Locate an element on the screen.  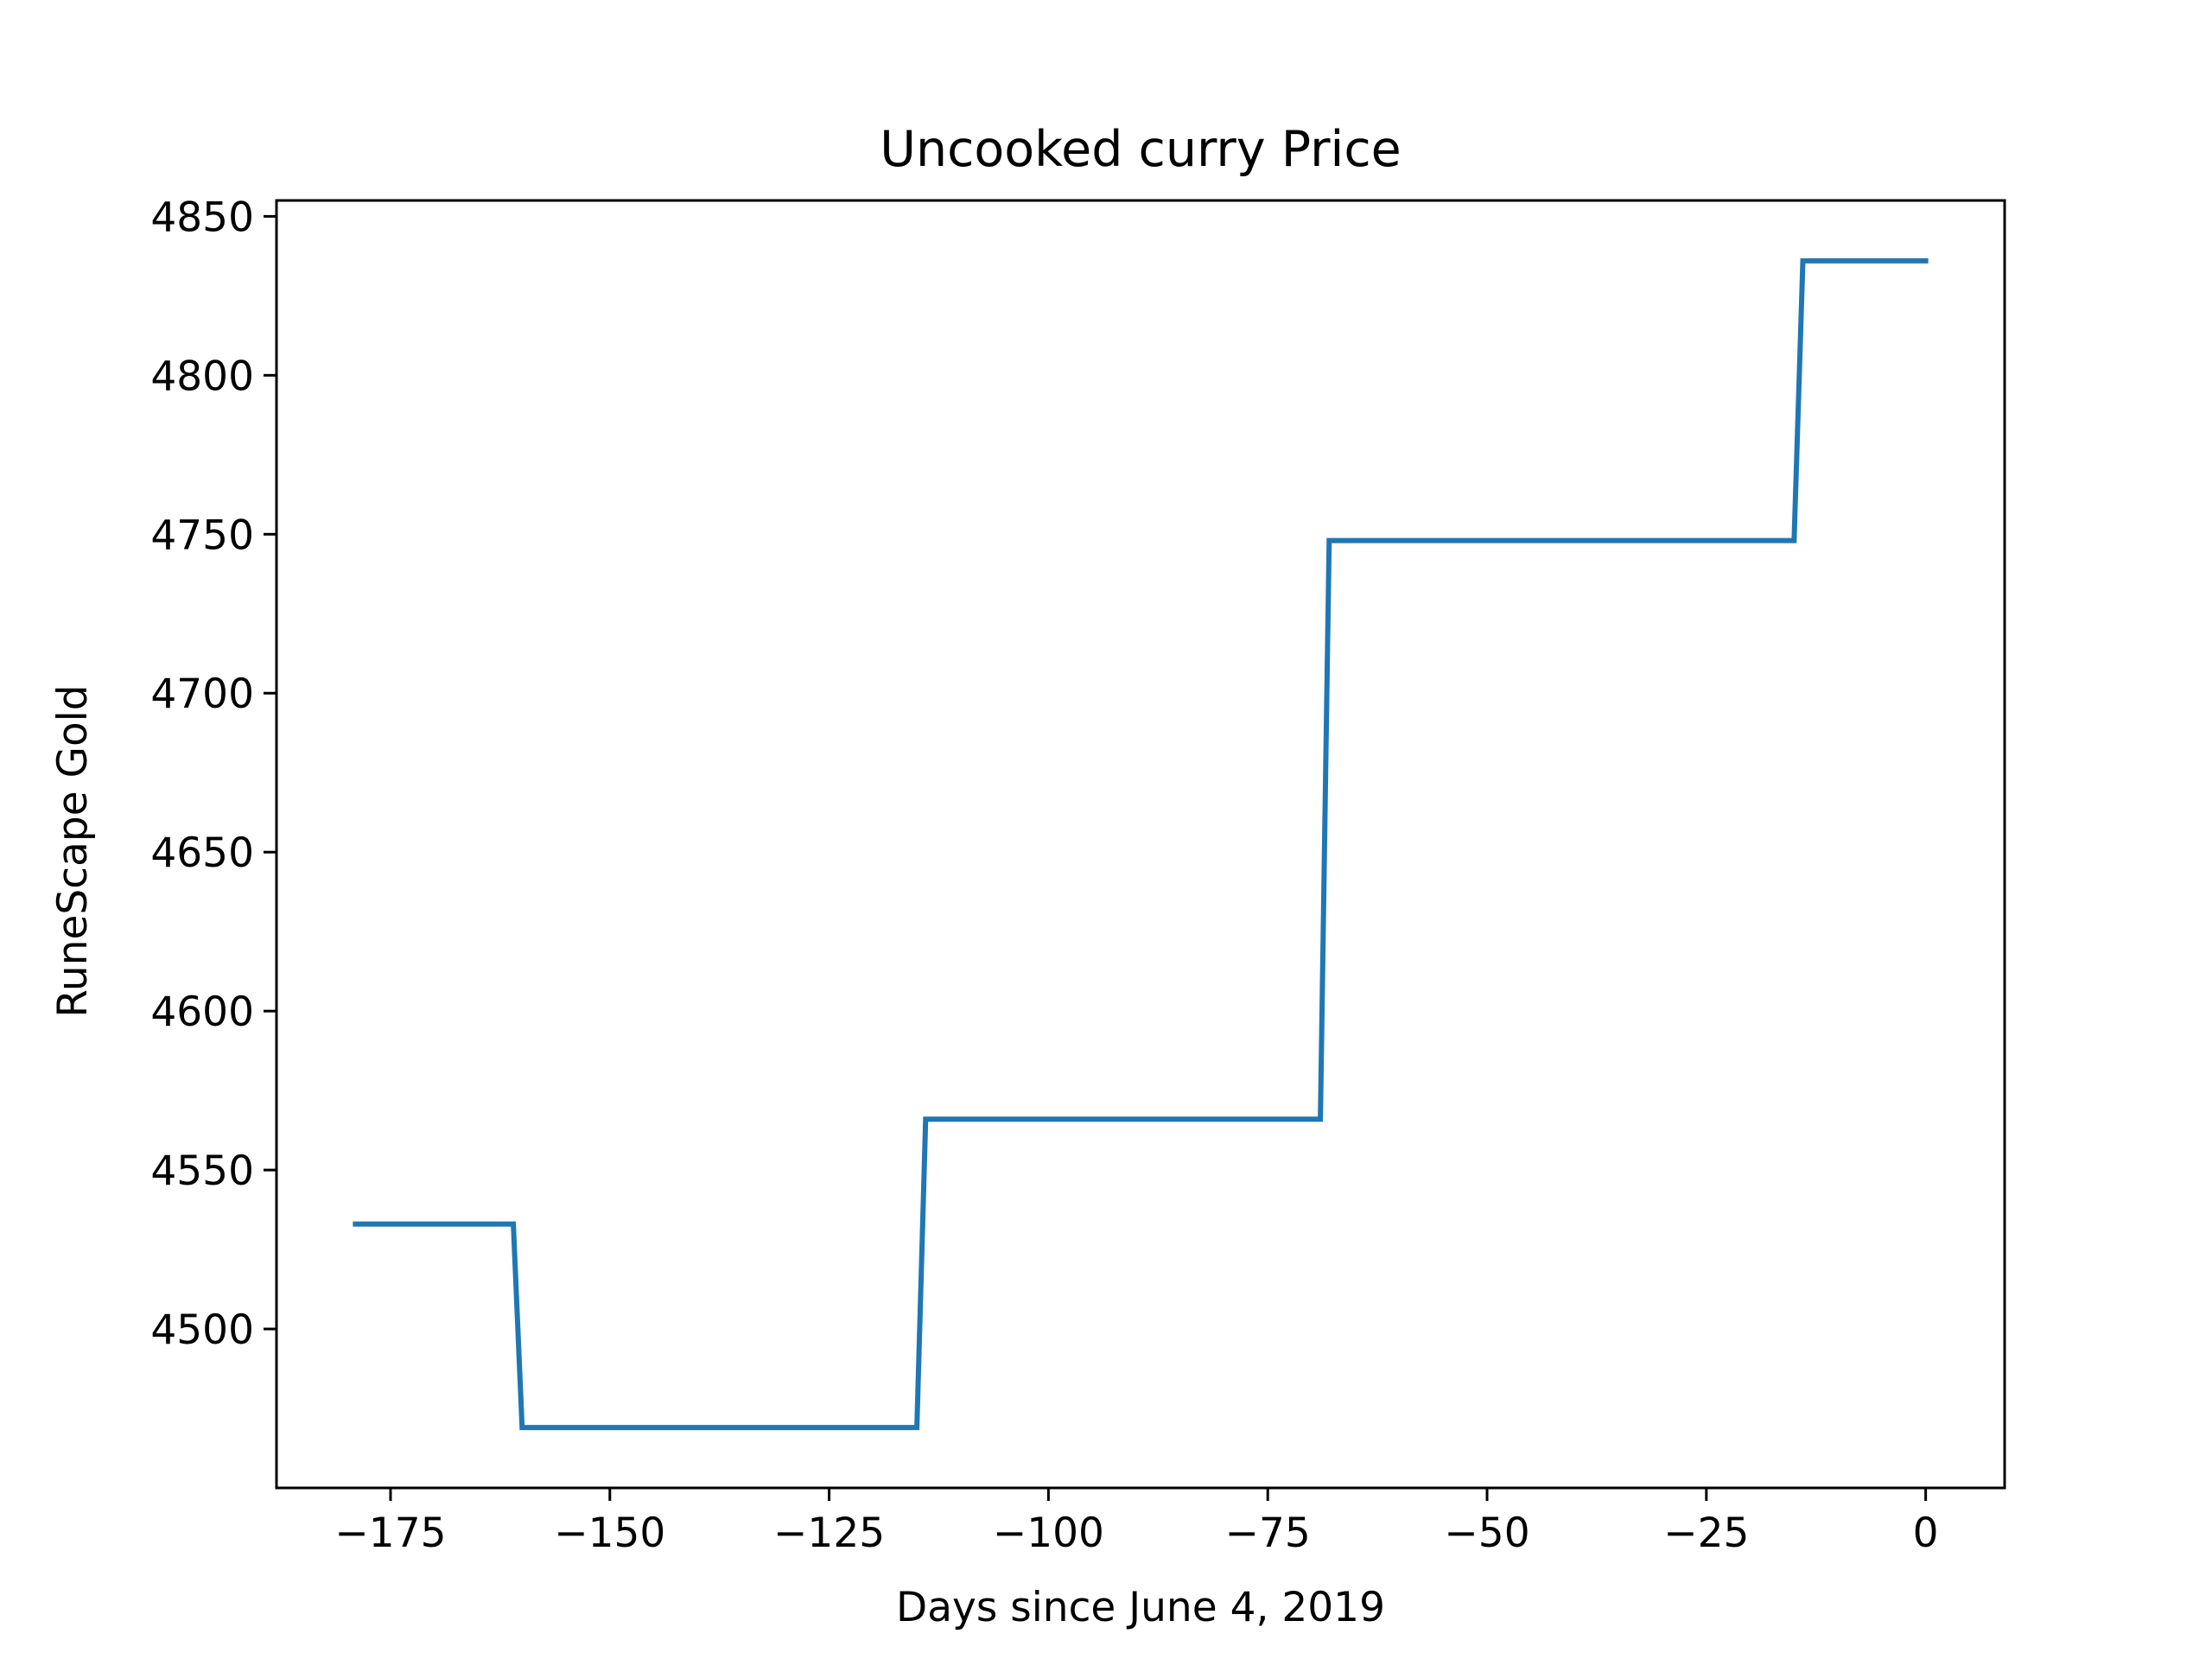
y-axis-title: RuneScape Gold is located at coordinates (73, 850).